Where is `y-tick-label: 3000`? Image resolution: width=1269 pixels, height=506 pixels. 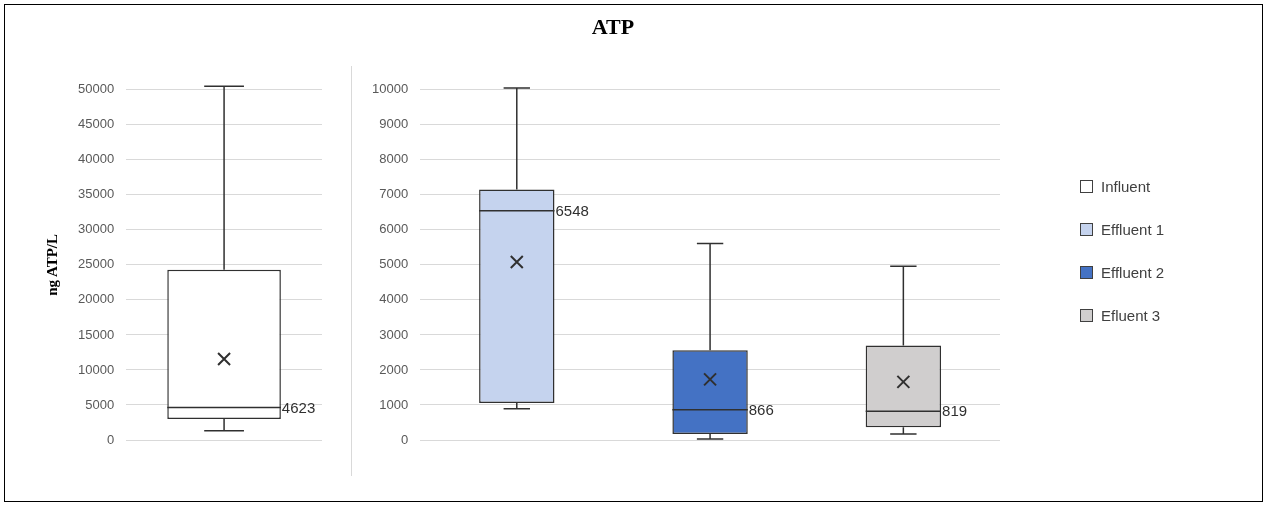
y-tick-label: 3000 is located at coordinates (394, 334).